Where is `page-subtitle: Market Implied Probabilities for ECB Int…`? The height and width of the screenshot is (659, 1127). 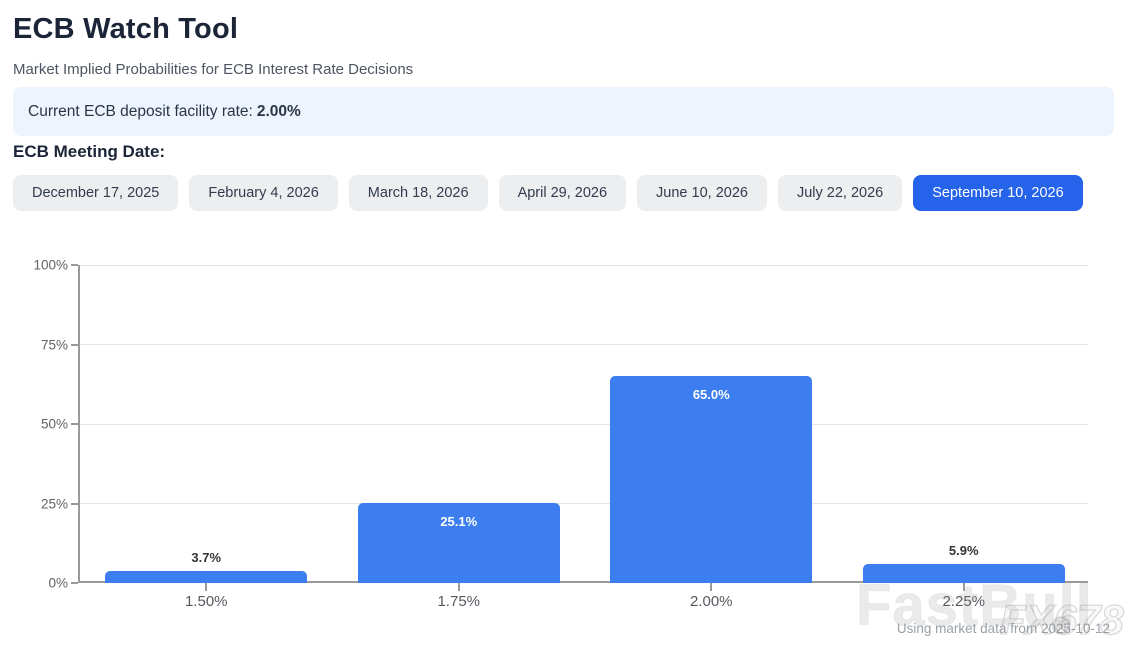
page-subtitle: Market Implied Probabilities for ECB Int… is located at coordinates (213, 69).